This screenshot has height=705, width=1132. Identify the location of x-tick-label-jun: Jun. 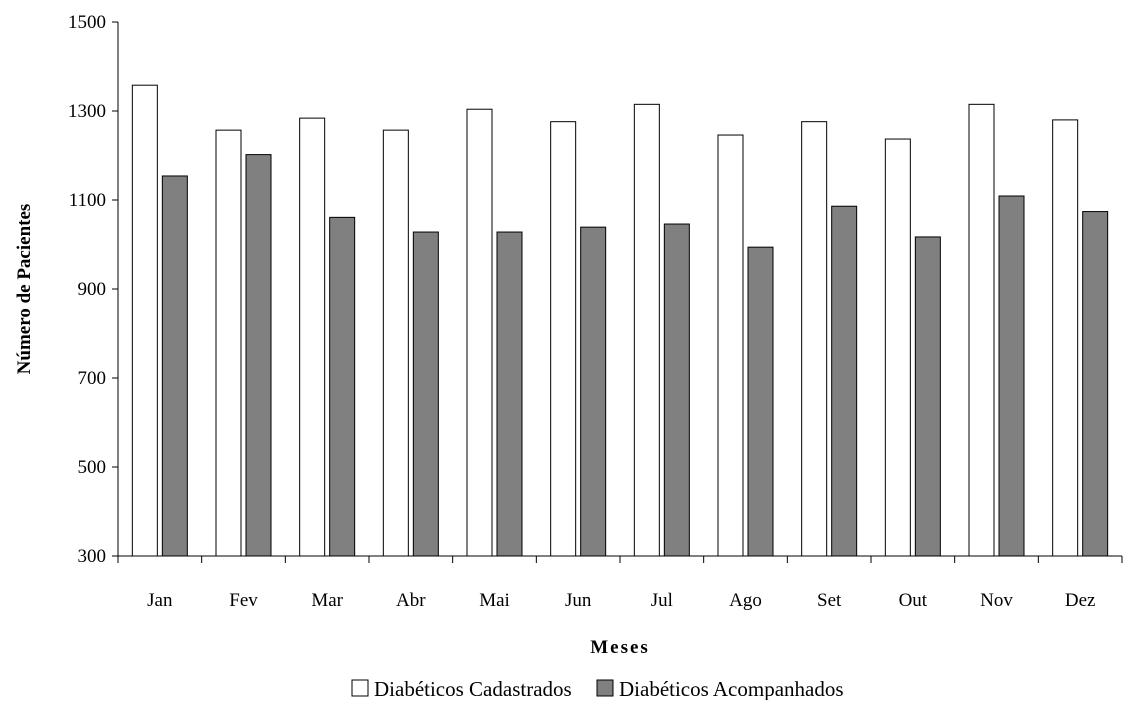
(578, 600).